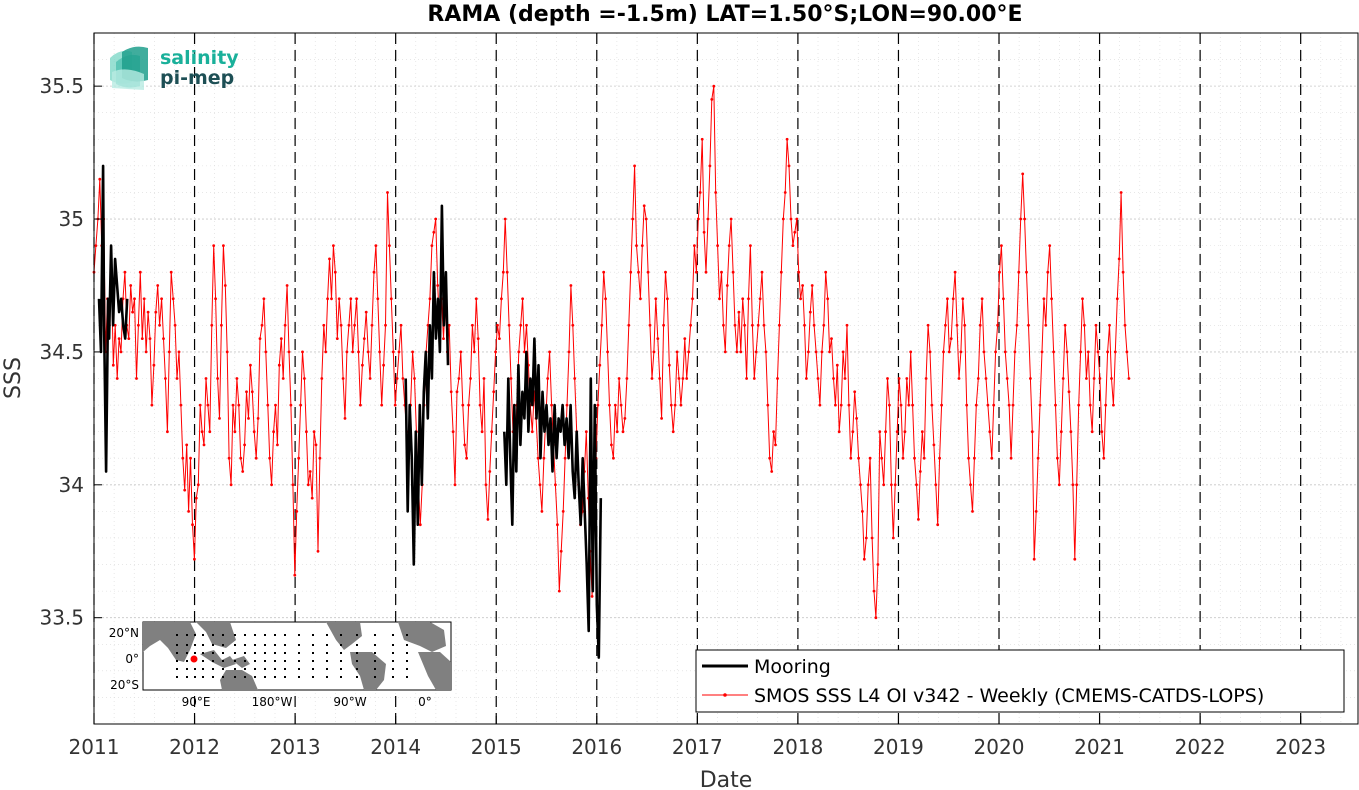 The height and width of the screenshot is (790, 1359). I want to click on x-tick-label: 2019, so click(898, 747).